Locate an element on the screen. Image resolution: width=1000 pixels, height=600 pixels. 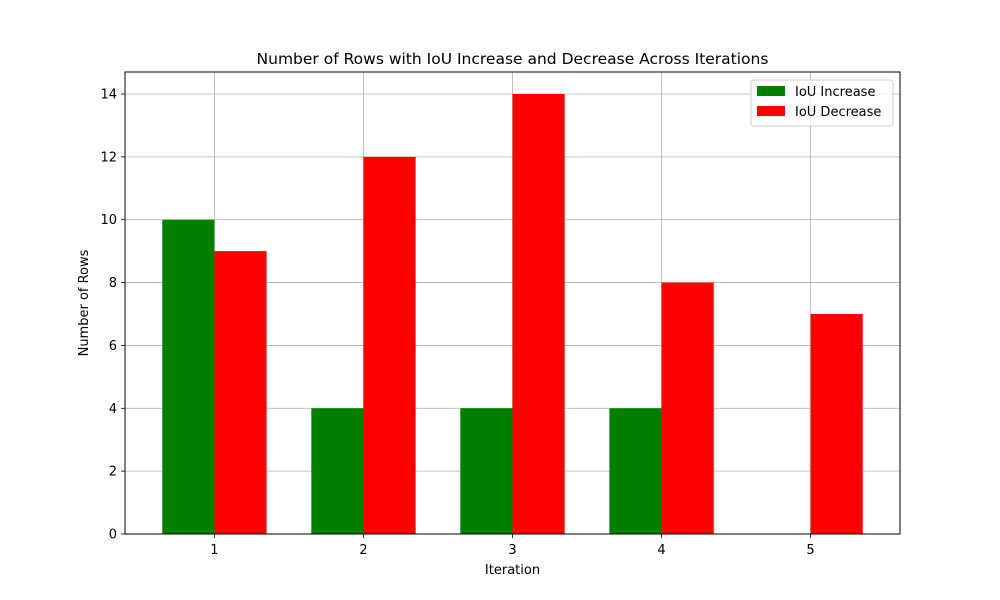
y-tick-label: 14 is located at coordinates (108, 95).